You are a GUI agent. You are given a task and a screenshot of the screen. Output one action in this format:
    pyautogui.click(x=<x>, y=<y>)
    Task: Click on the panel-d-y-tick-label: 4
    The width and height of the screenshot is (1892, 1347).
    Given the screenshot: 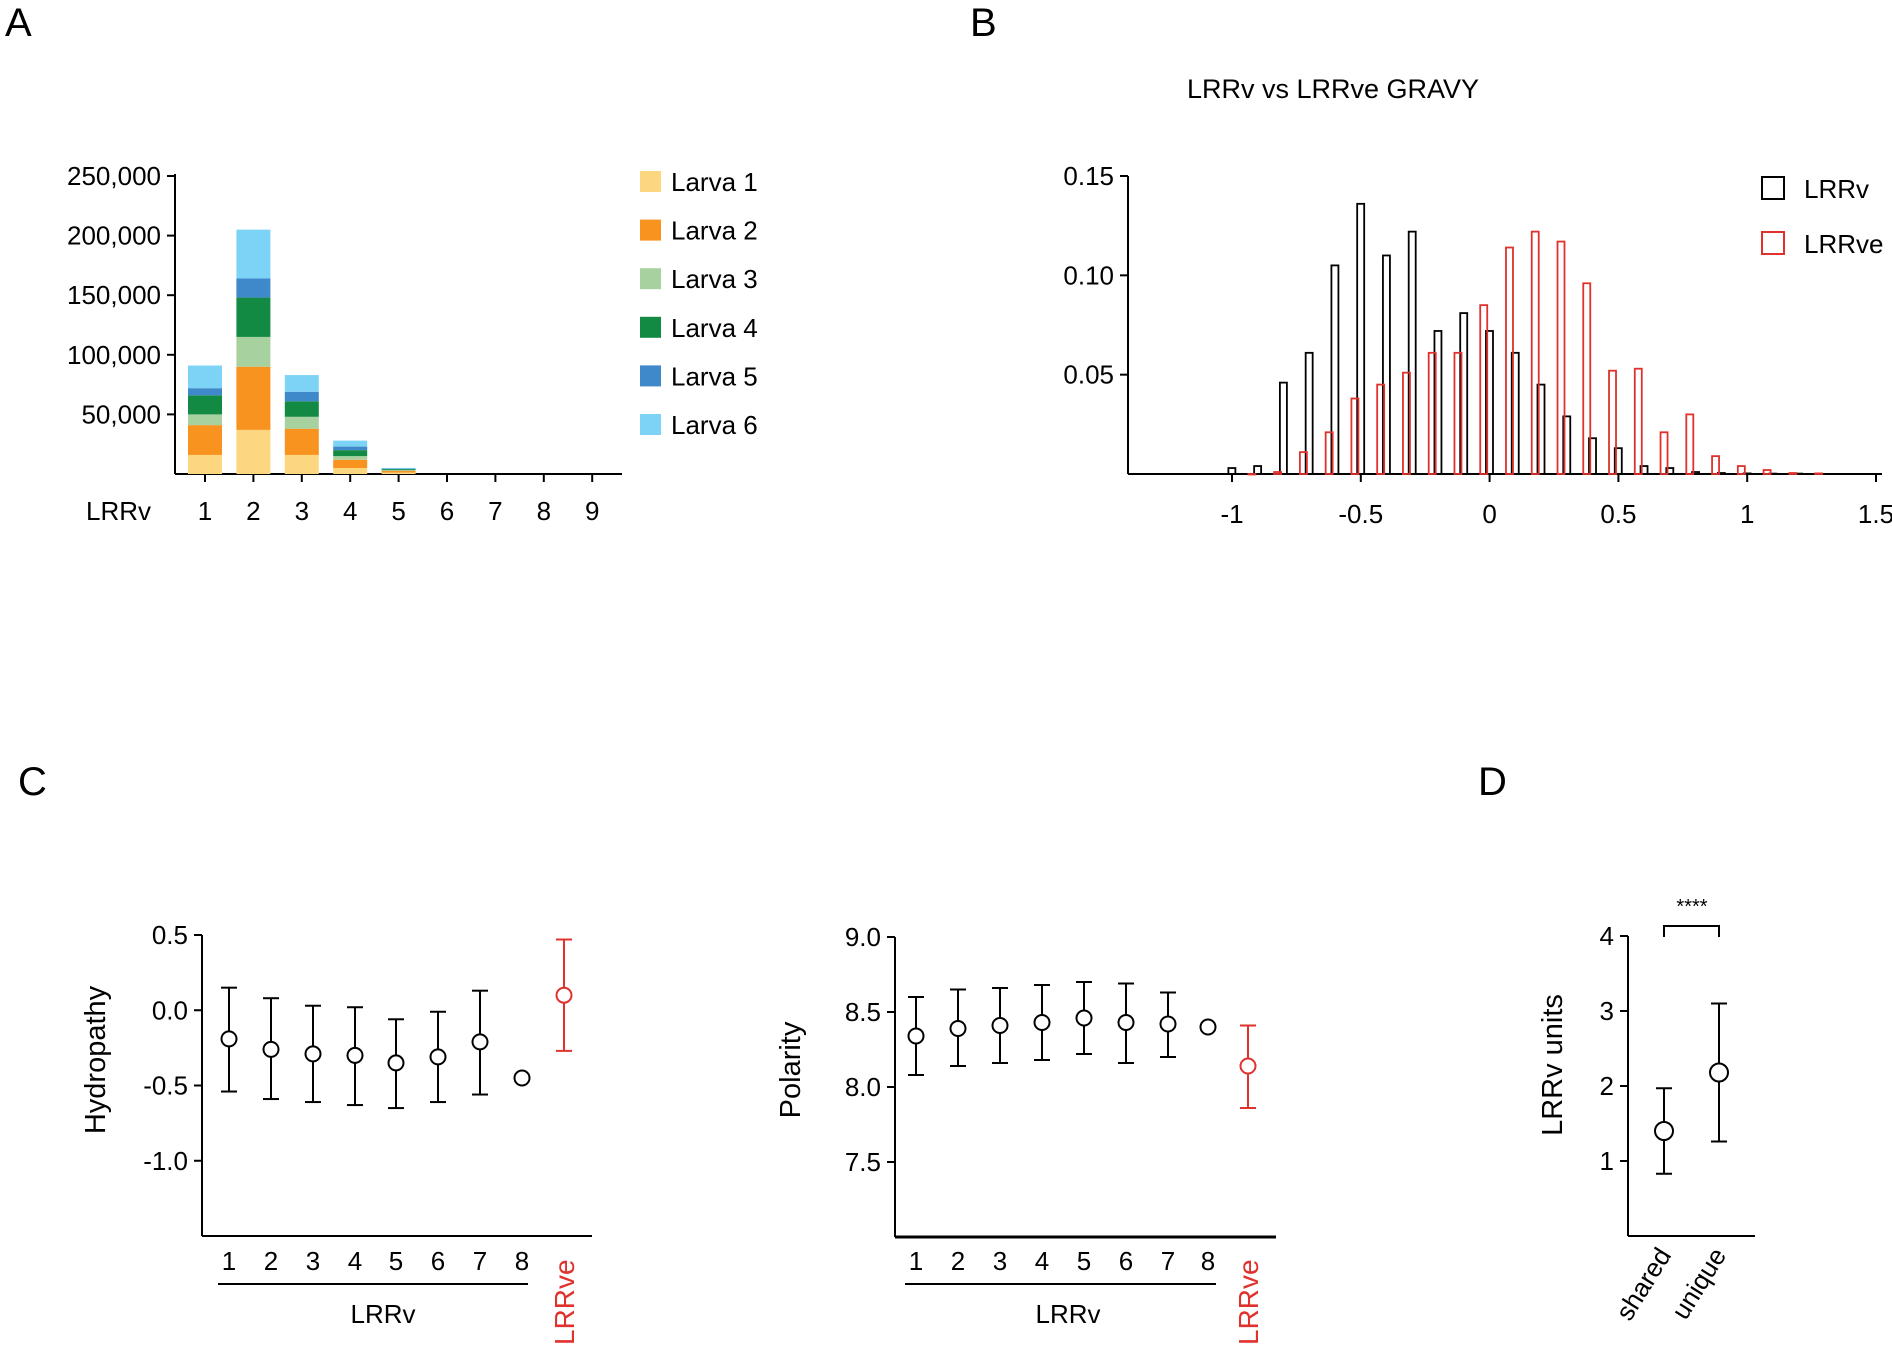 What is the action you would take?
    pyautogui.click(x=1607, y=936)
    